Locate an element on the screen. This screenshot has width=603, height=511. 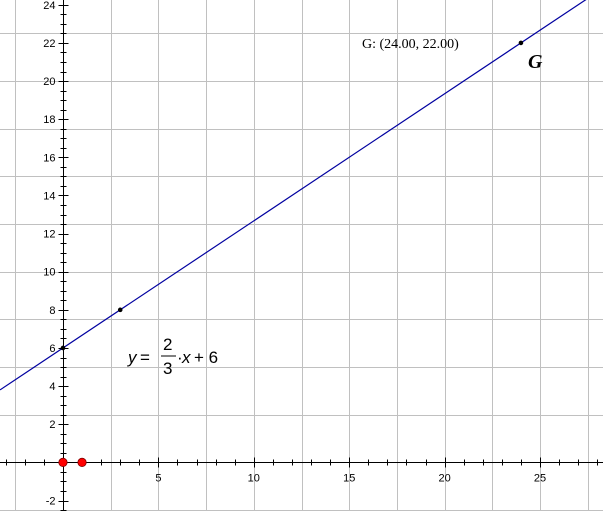
equation-lhs: y is located at coordinates (132, 357).